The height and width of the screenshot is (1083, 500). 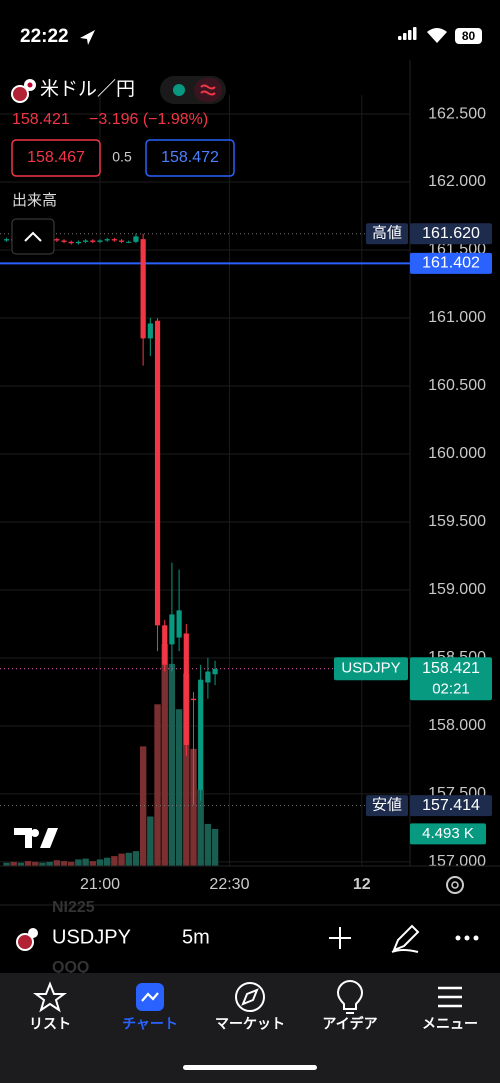 I want to click on y-tick-label: 157.000, so click(x=457, y=861).